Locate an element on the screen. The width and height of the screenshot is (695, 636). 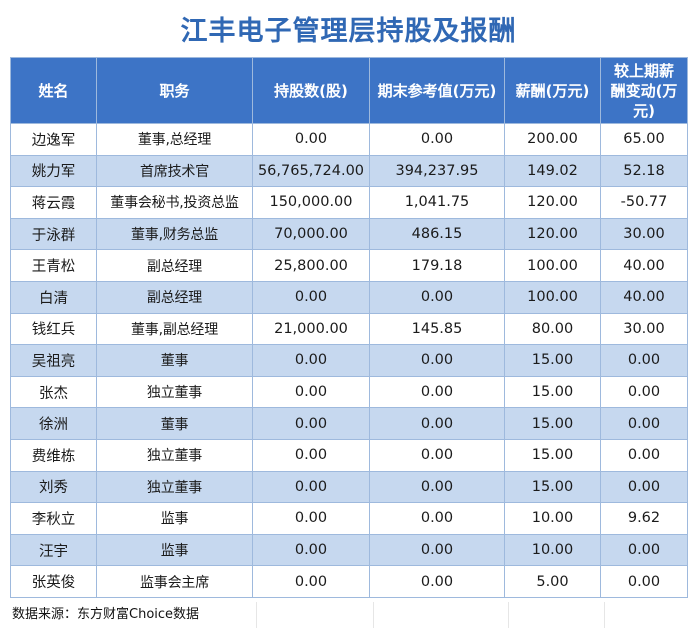
cell-position: 首席技术官 is located at coordinates (174, 171).